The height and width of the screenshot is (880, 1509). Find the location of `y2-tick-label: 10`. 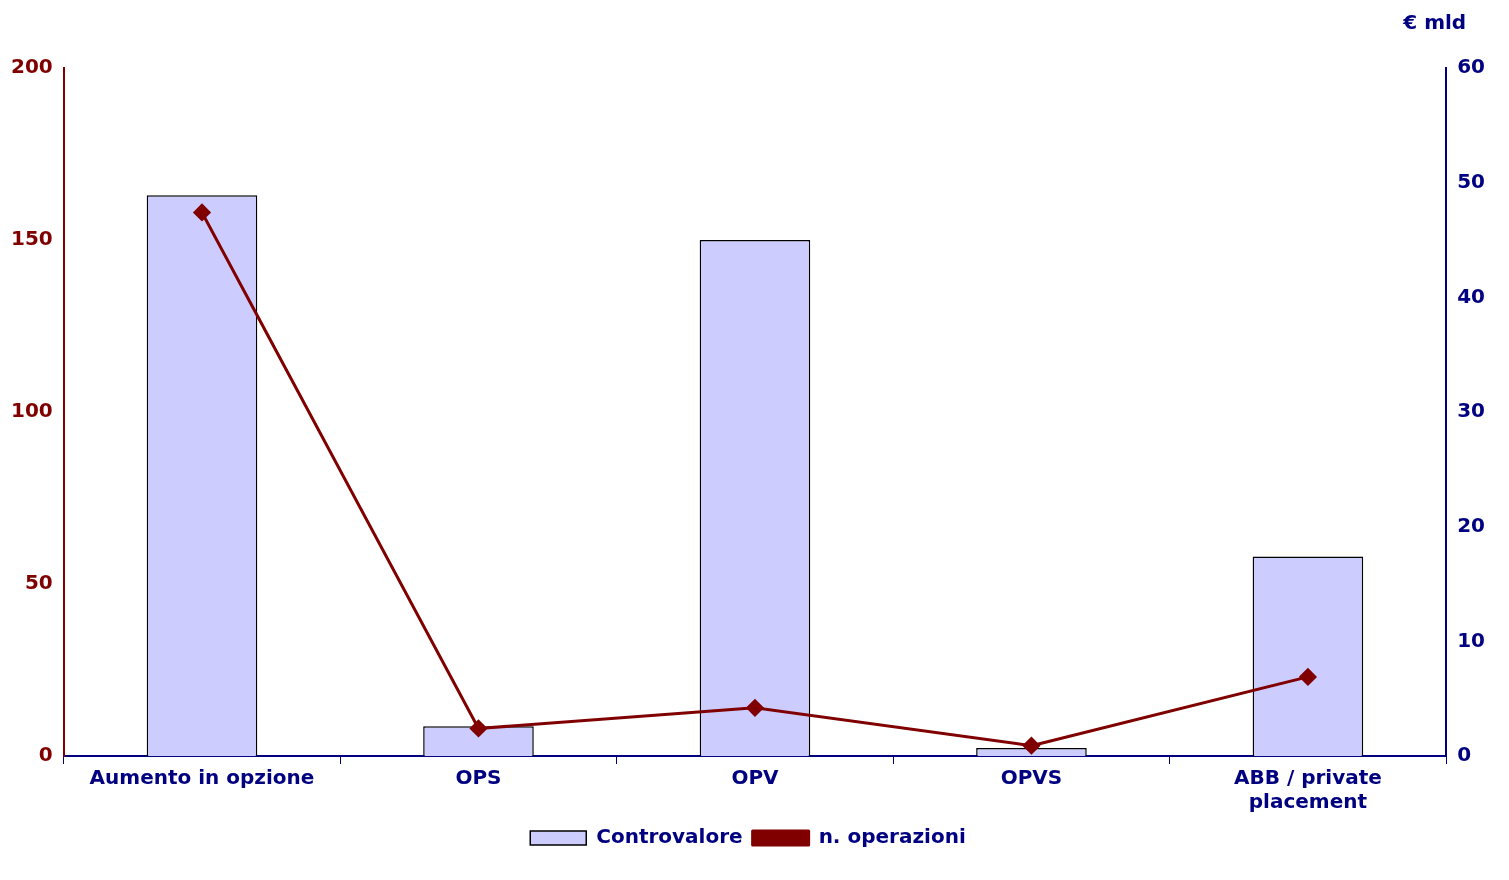

y2-tick-label: 10 is located at coordinates (1471, 639).